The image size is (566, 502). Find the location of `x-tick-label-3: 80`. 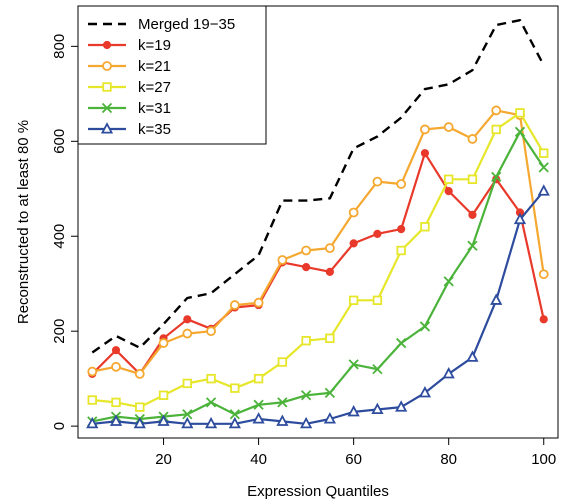

x-tick-label-3: 80 is located at coordinates (448, 459).